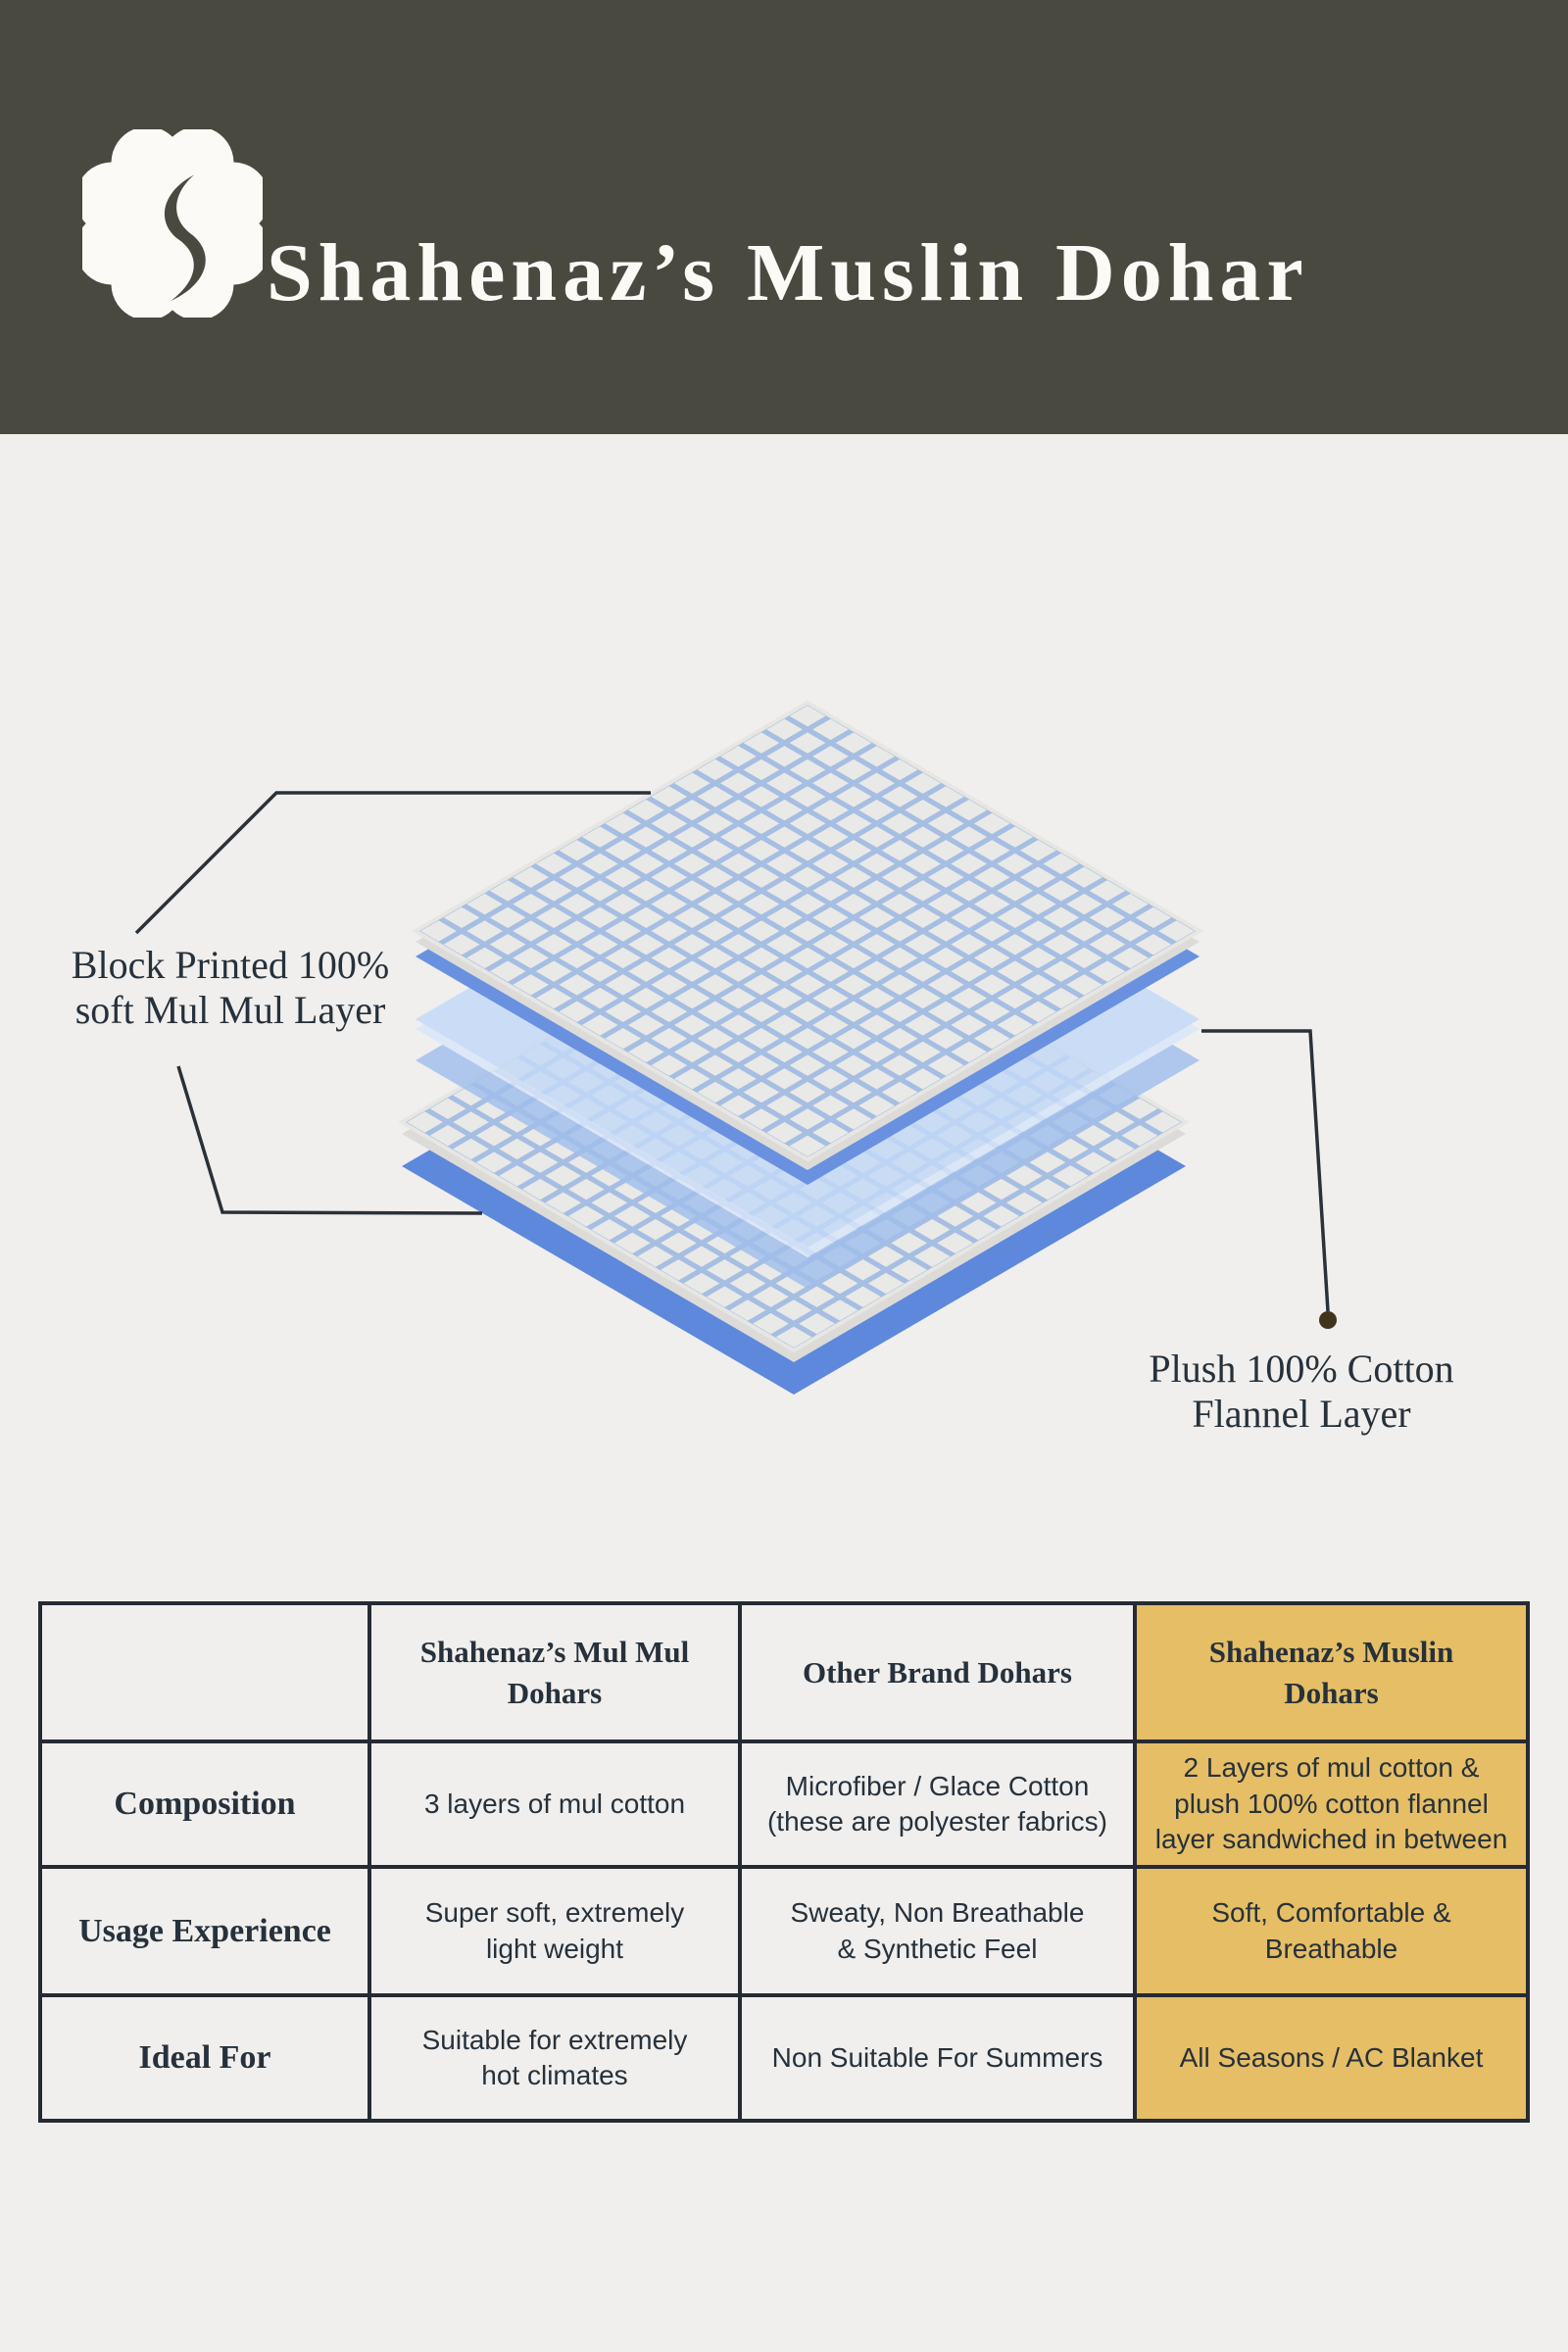 The image size is (1568, 2352). Describe the element at coordinates (329, 1140) in the screenshot. I see `leader-line-top-label-lower` at that location.